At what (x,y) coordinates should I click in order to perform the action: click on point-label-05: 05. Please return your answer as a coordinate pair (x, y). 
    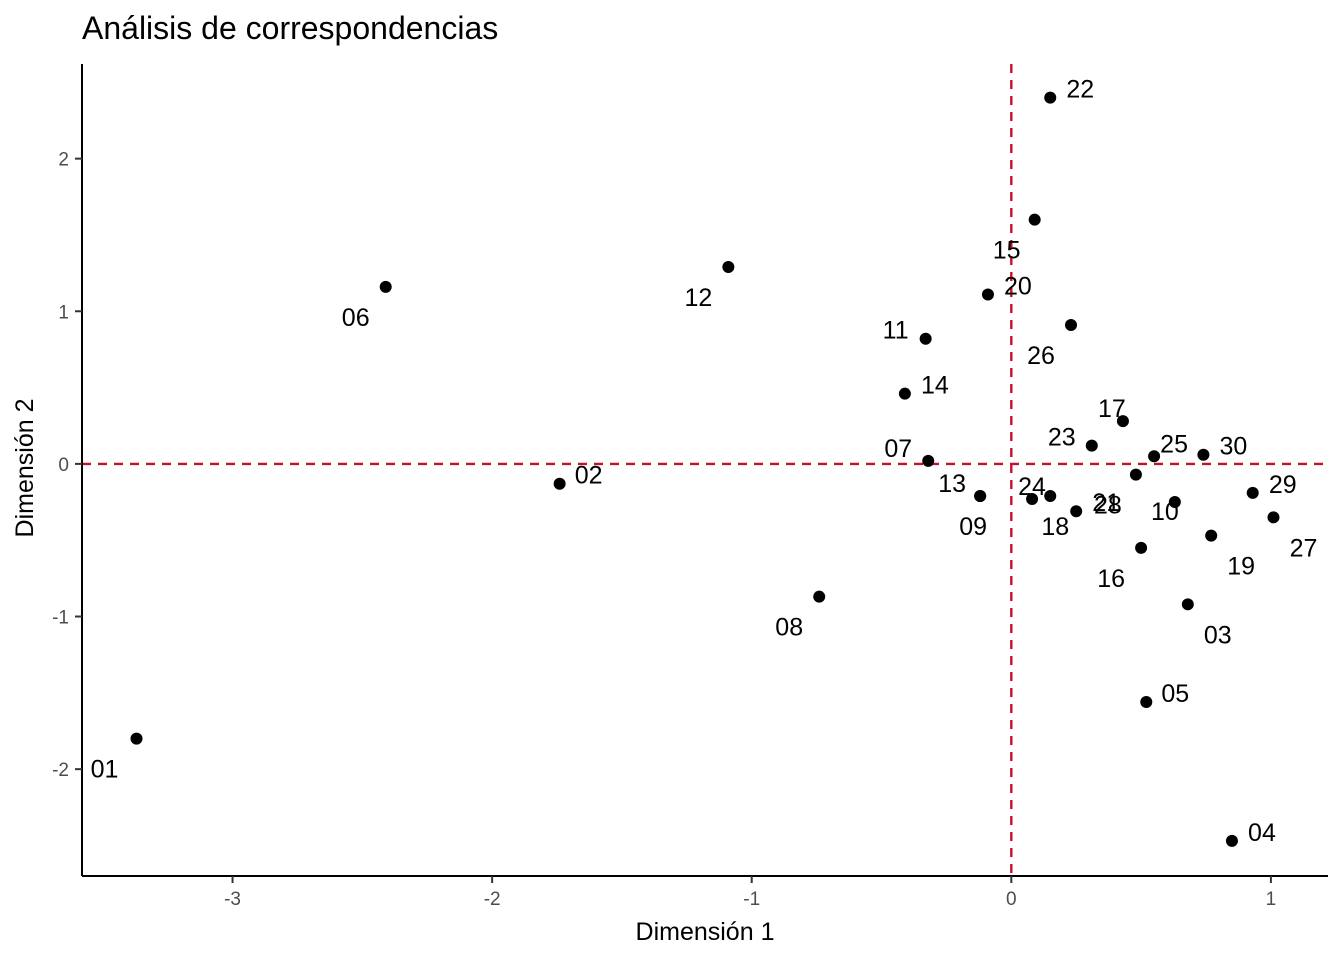
    Looking at the image, I should click on (1175, 694).